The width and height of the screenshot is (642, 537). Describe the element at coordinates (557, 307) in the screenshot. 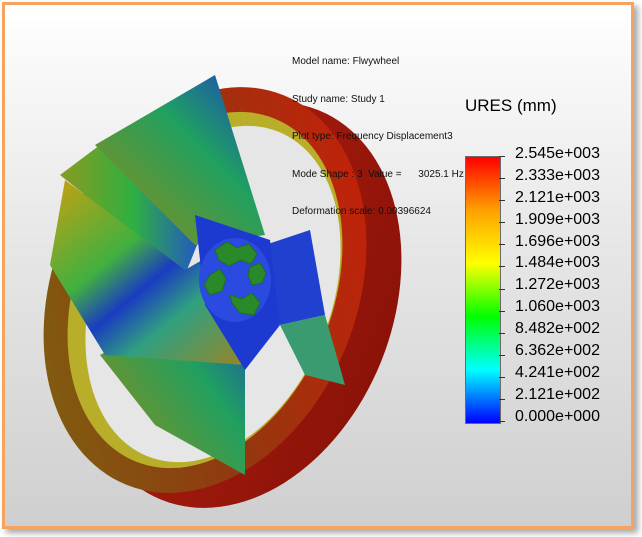

I see `legend-label: 1.060e+003` at that location.